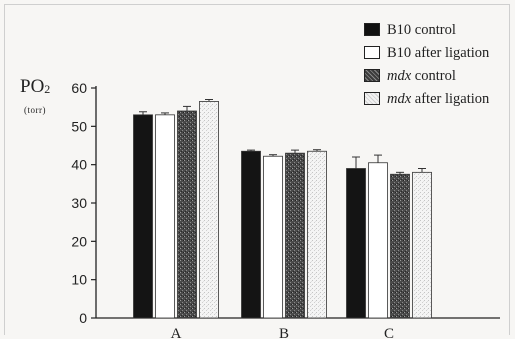 The width and height of the screenshot is (515, 339). Describe the element at coordinates (35, 110) in the screenshot. I see `y-axis-unit: (torr)` at that location.